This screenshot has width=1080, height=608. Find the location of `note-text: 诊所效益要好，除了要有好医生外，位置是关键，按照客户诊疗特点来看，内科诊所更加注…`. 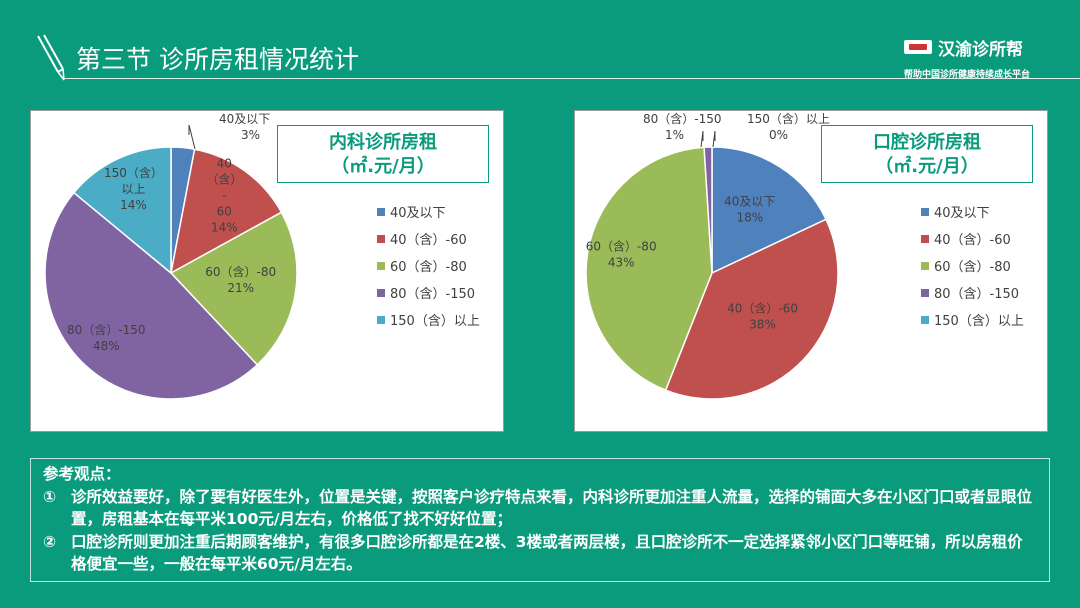

note-text: 诊所效益要好，除了要有好医生外，位置是关键，按照客户诊疗特点来看，内科诊所更加注… is located at coordinates (552, 508).